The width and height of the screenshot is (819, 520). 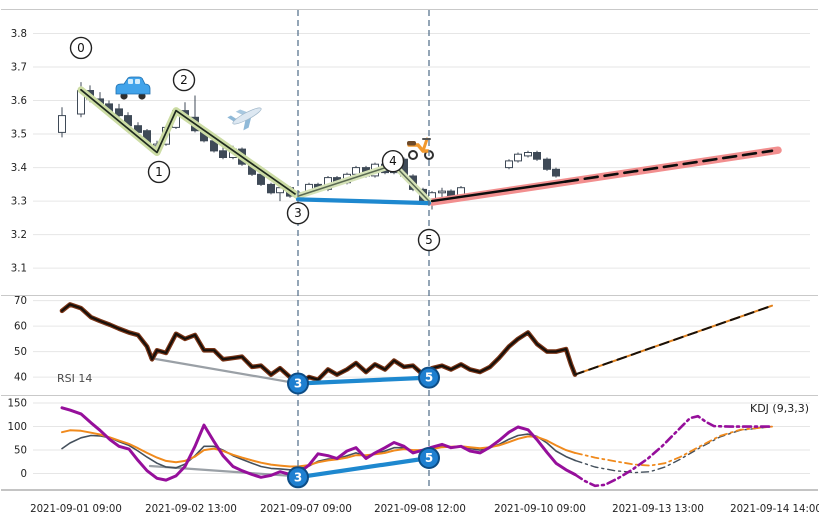 What do you see at coordinates (17, 427) in the screenshot?
I see `svg-text: 100` at bounding box center [17, 427].